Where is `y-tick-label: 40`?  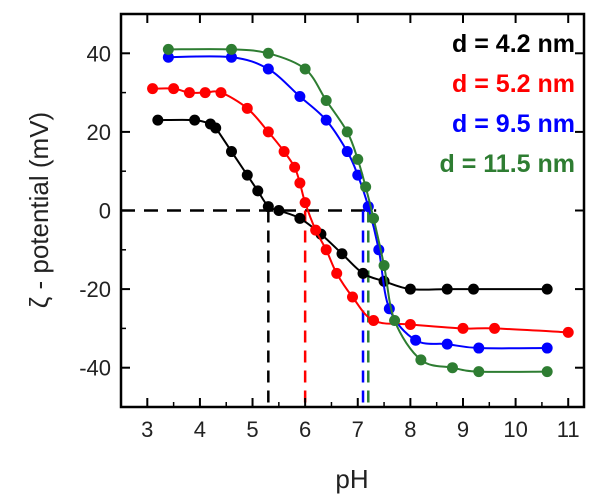 y-tick-label: 40 is located at coordinates (99, 53).